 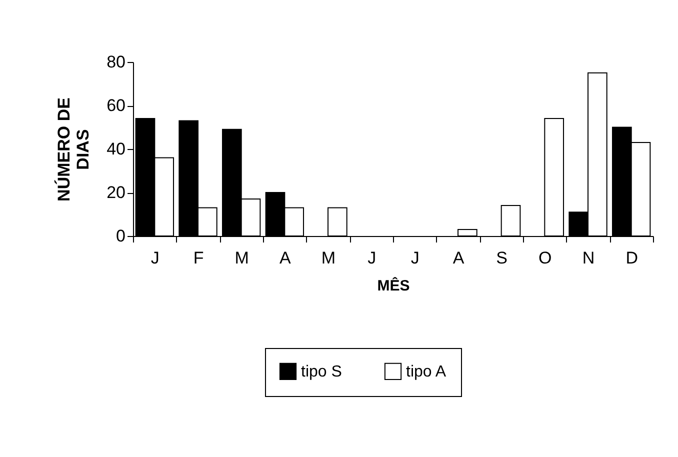 What do you see at coordinates (588, 258) in the screenshot?
I see `x-tick-label: N` at bounding box center [588, 258].